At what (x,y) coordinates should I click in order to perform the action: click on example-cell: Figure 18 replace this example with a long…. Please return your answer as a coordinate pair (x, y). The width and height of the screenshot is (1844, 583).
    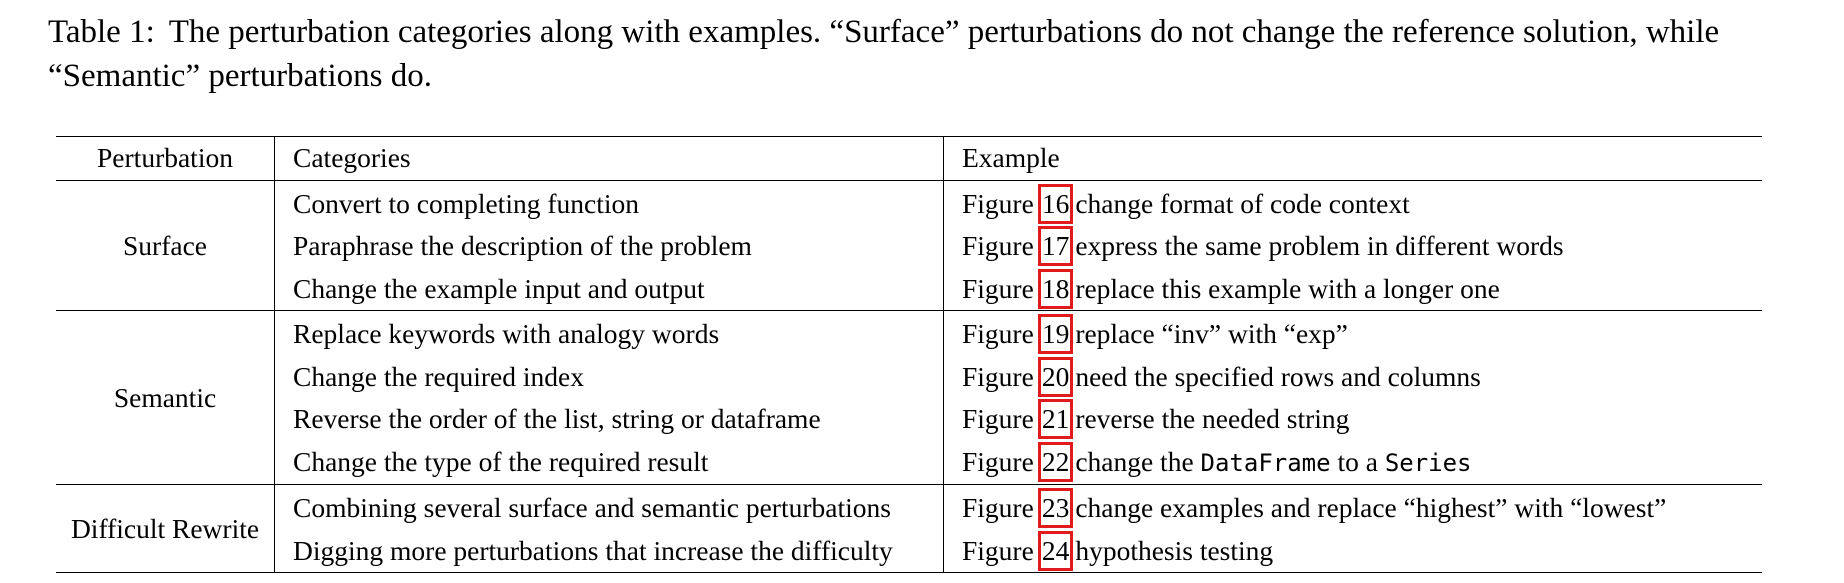
    Looking at the image, I should click on (1353, 289).